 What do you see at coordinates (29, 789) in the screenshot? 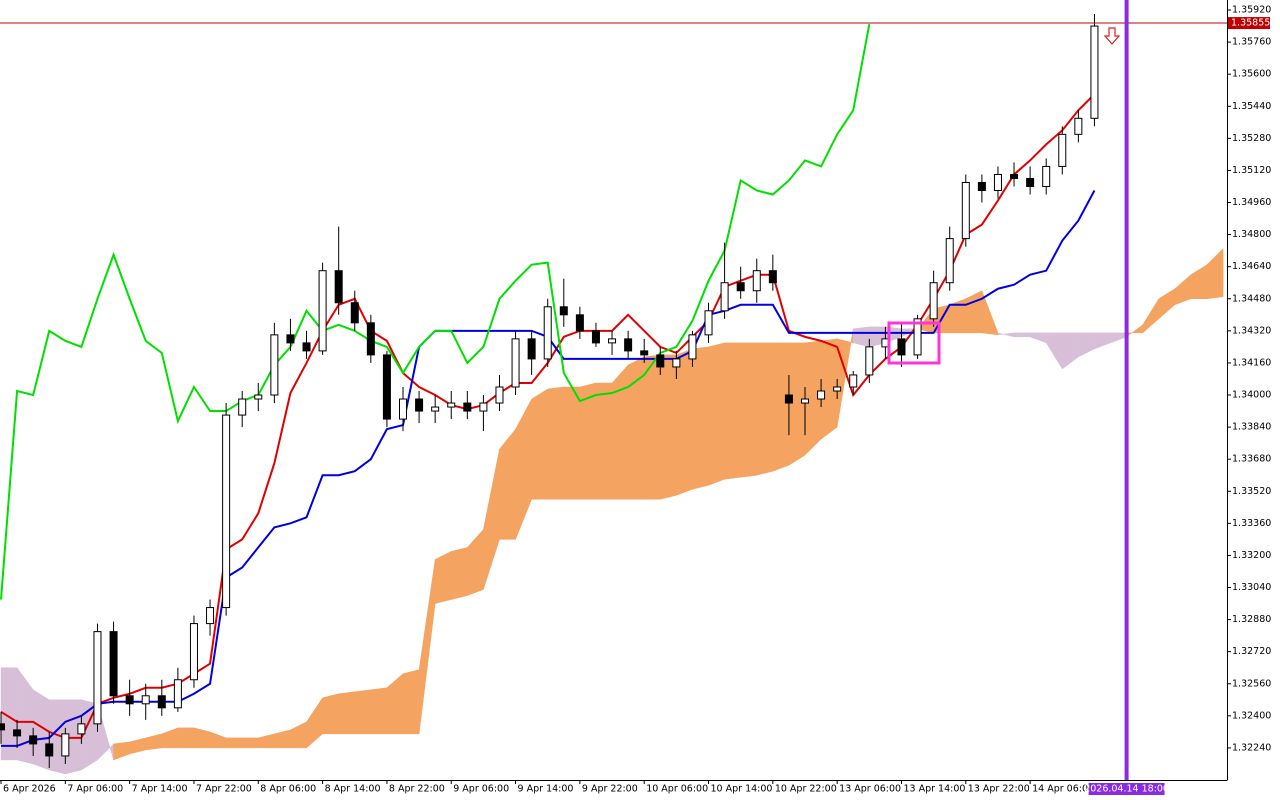
I see `x-tick-label: 6 Apr 2026` at bounding box center [29, 789].